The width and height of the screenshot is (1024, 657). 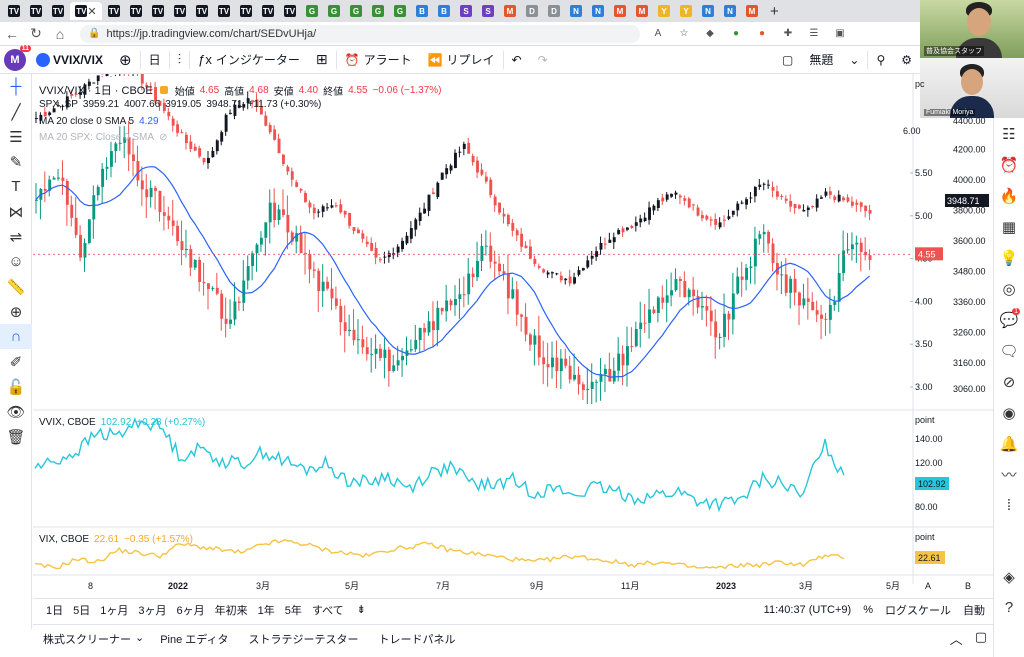 I want to click on trading-icon: ⊘, so click(x=1009, y=382).